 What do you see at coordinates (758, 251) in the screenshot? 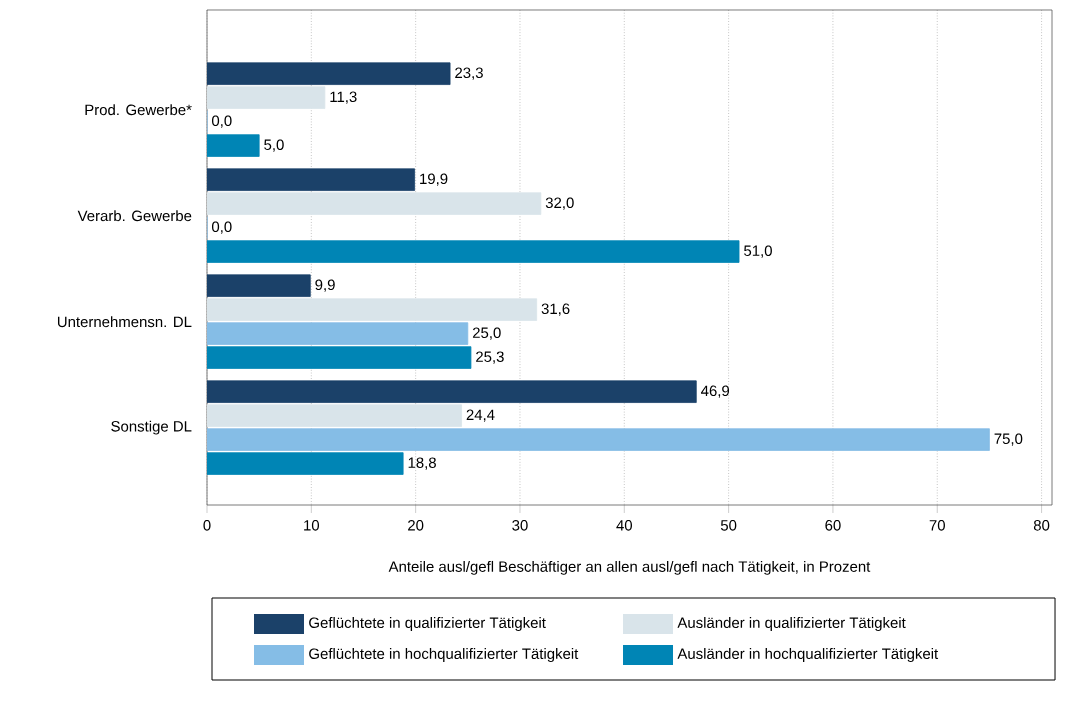
I see `data-label: 51,0` at bounding box center [758, 251].